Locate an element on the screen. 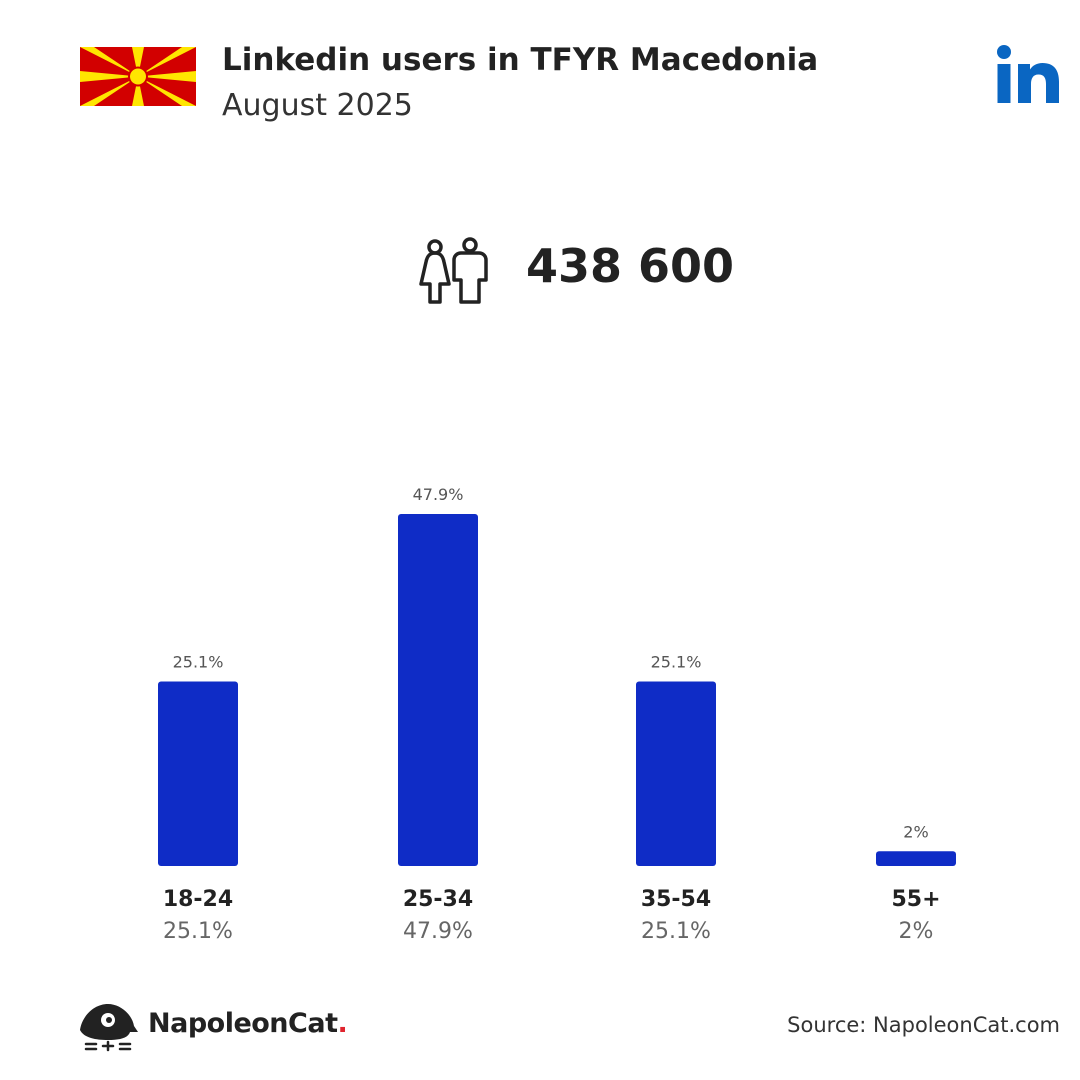 This screenshot has width=1080, height=1080. brand-name: NapoleonCat. is located at coordinates (248, 1023).